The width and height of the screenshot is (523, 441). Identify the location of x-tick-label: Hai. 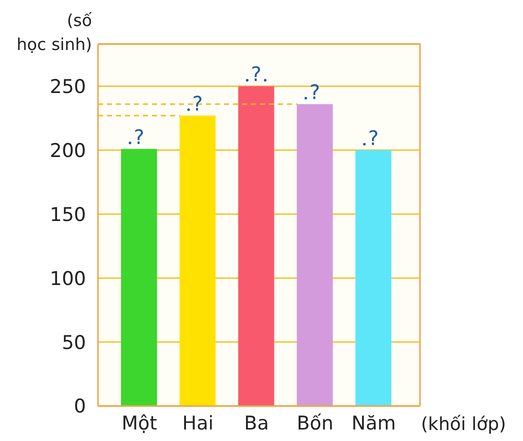
(198, 423).